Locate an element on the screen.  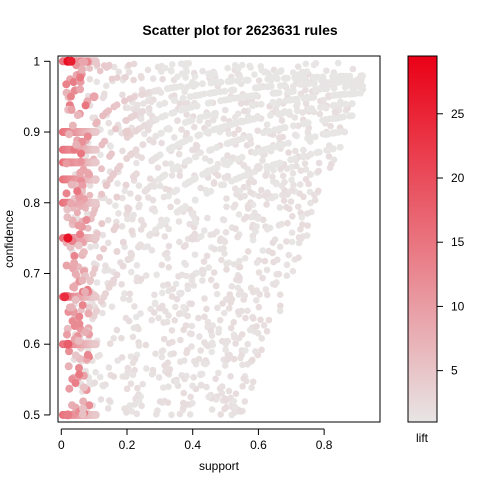
colorbar-label: lift is located at coordinates (422, 438).